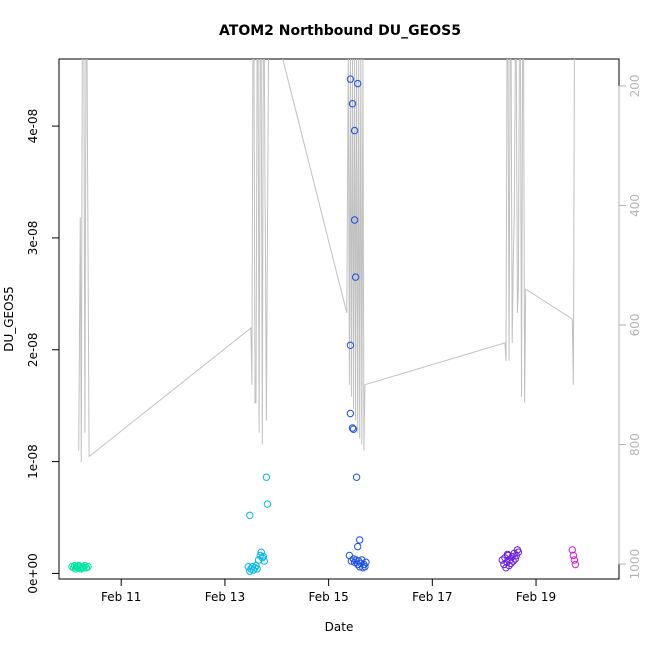 The width and height of the screenshot is (650, 650). What do you see at coordinates (536, 597) in the screenshot?
I see `x-tick-label: Feb 19` at bounding box center [536, 597].